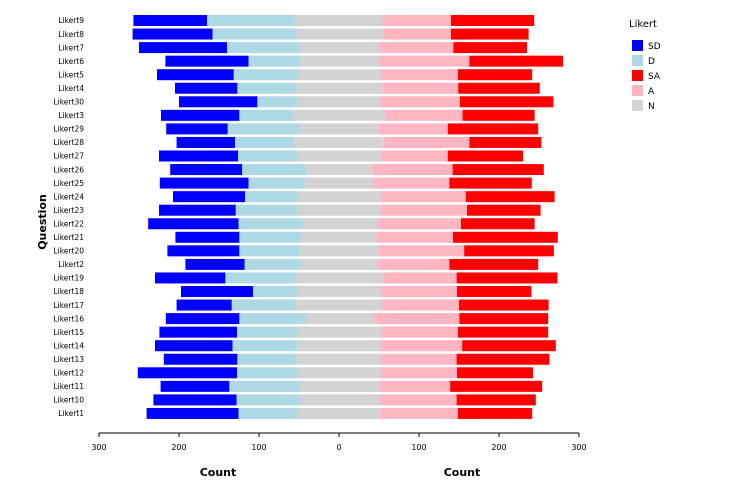 This screenshot has height=504, width=745. What do you see at coordinates (271, 197) in the screenshot?
I see `bar-likert24-d` at bounding box center [271, 197].